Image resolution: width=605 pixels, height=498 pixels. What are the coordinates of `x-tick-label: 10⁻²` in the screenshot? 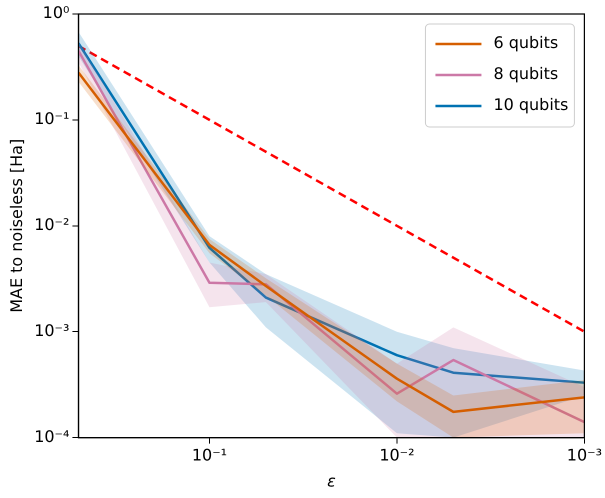 It's located at (397, 454).